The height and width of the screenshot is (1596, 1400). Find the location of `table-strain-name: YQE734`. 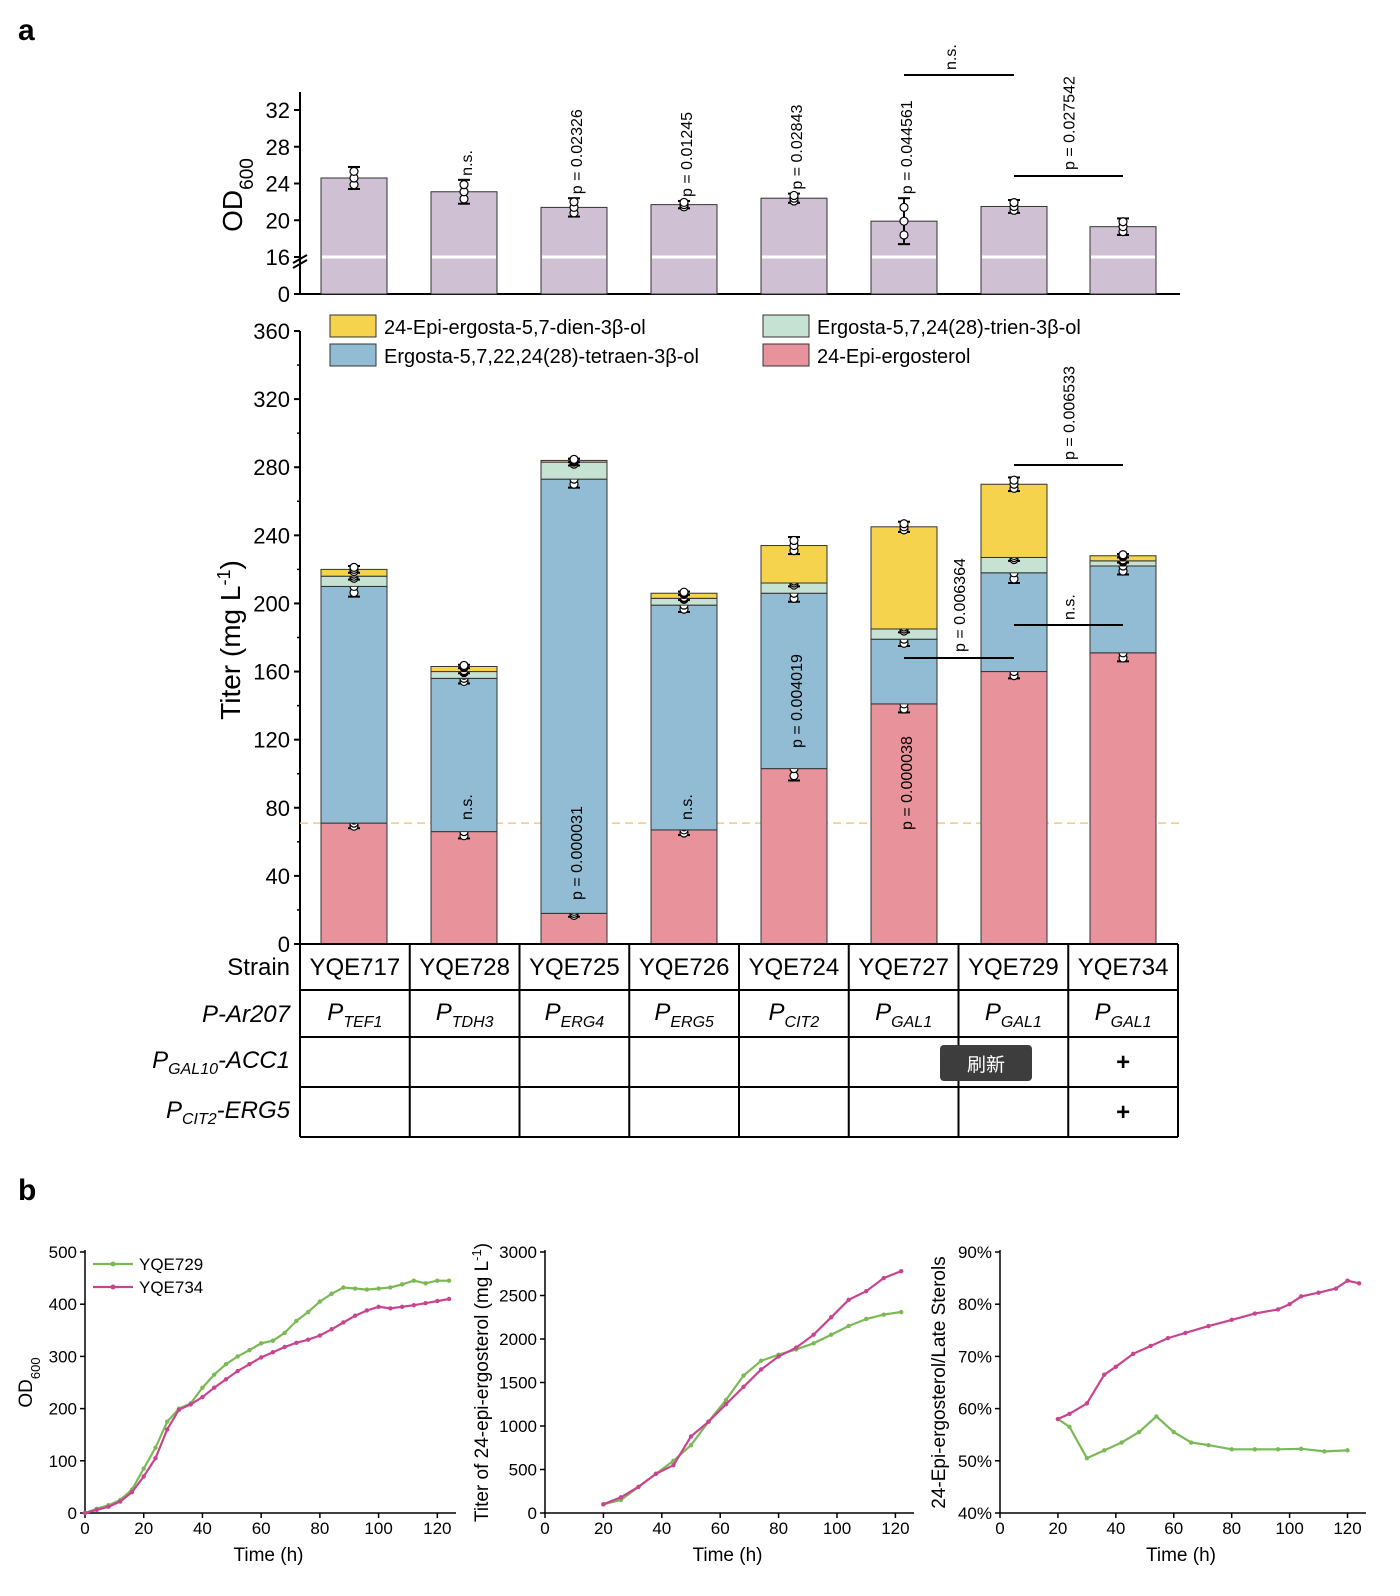

table-strain-name: YQE734 is located at coordinates (1123, 967).